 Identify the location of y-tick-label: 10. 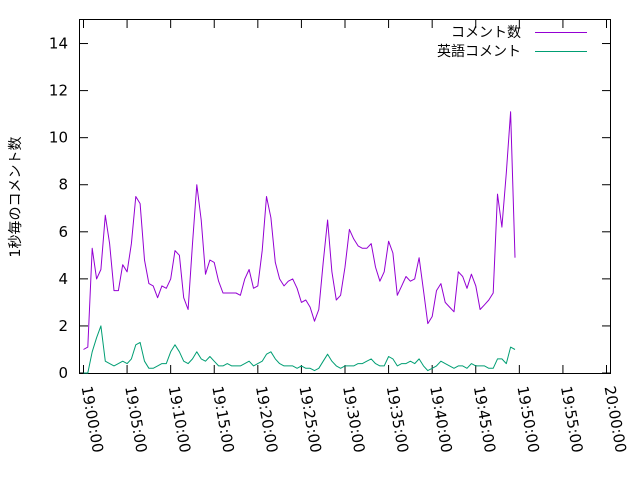
(58, 138).